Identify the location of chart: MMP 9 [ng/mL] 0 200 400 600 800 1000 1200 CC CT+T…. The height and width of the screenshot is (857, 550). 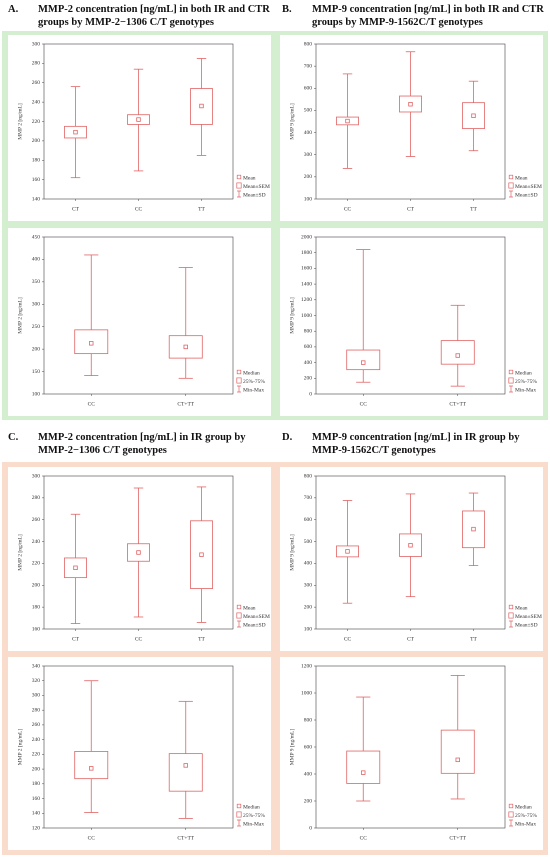
(413, 752).